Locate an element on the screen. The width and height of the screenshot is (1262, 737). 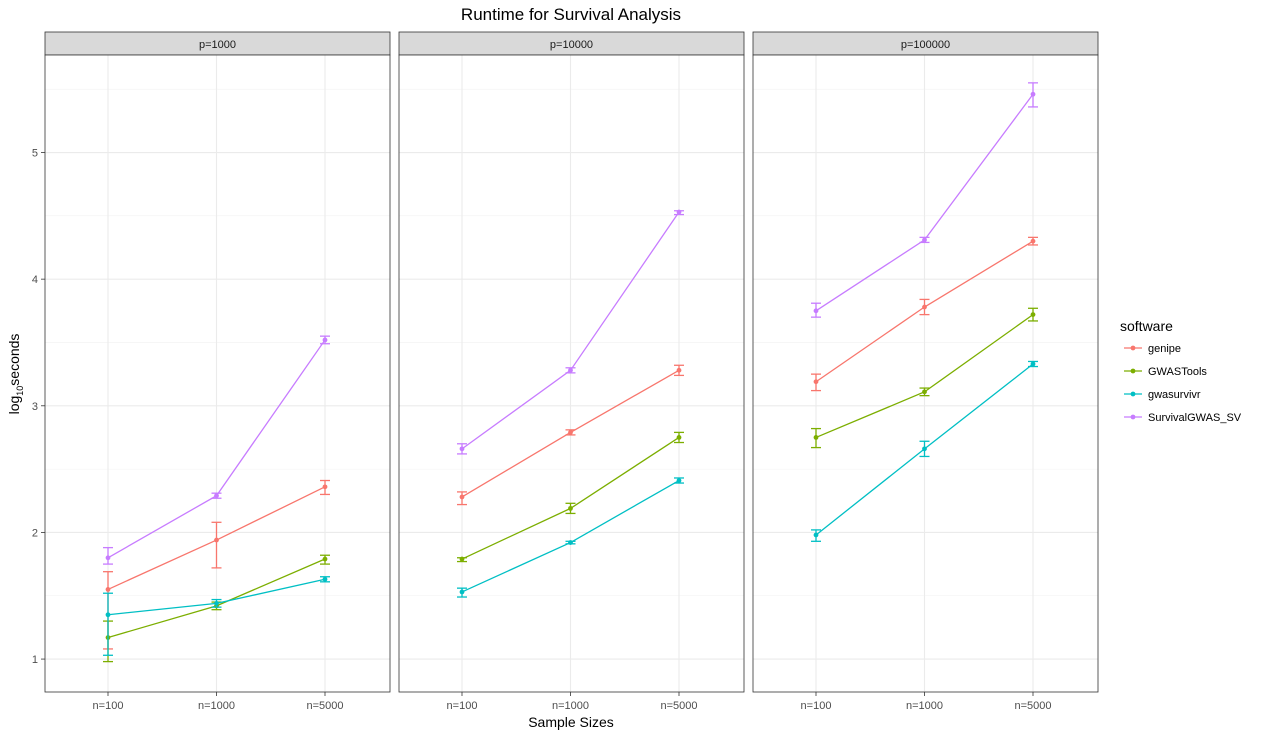
y-tick-label: 2 is located at coordinates (35, 533).